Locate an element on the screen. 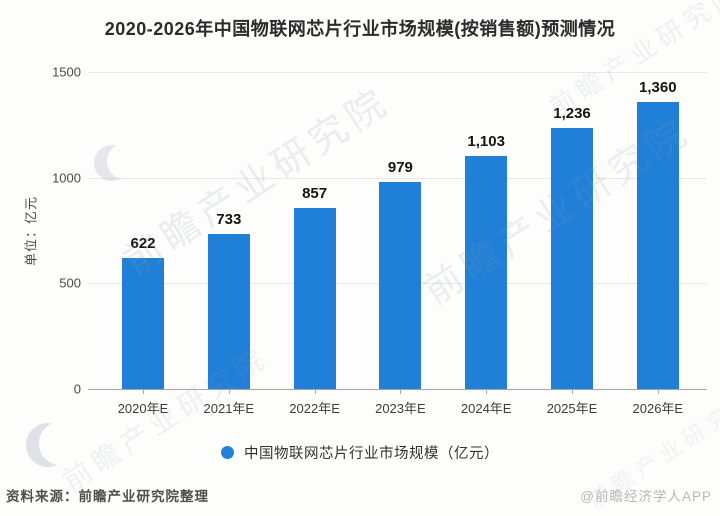  bar-value-label: 1,360 is located at coordinates (658, 87).